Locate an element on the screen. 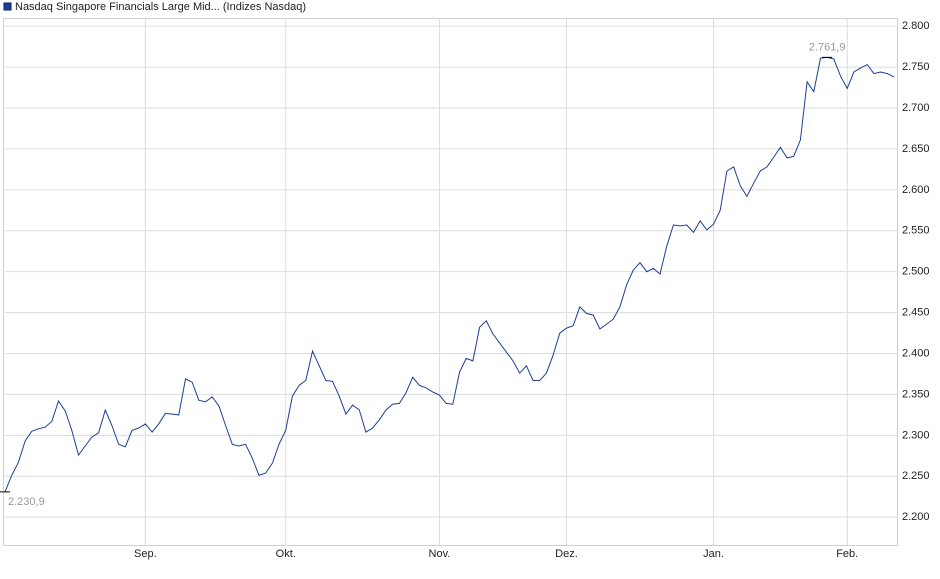 The image size is (940, 579). x-tick-label: Dez. is located at coordinates (566, 554).